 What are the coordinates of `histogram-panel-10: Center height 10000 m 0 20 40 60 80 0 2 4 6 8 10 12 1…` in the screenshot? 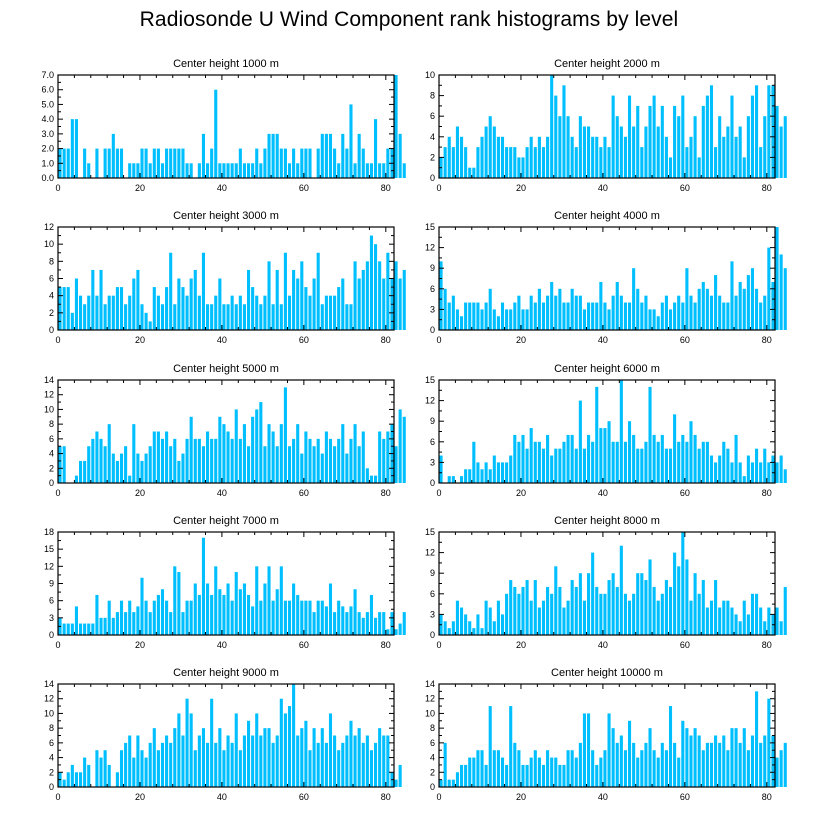 It's located at (606, 734).